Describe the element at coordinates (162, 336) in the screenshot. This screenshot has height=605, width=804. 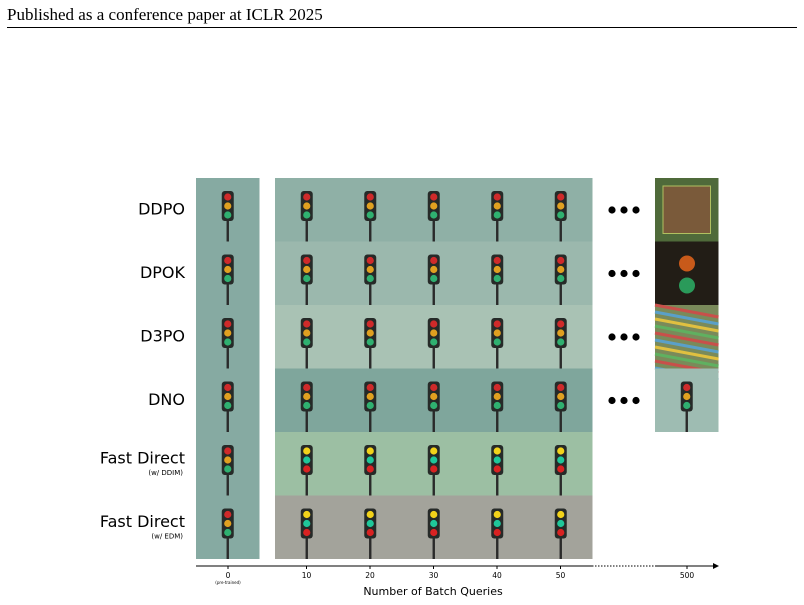
I see `row-label: D3PO` at that location.